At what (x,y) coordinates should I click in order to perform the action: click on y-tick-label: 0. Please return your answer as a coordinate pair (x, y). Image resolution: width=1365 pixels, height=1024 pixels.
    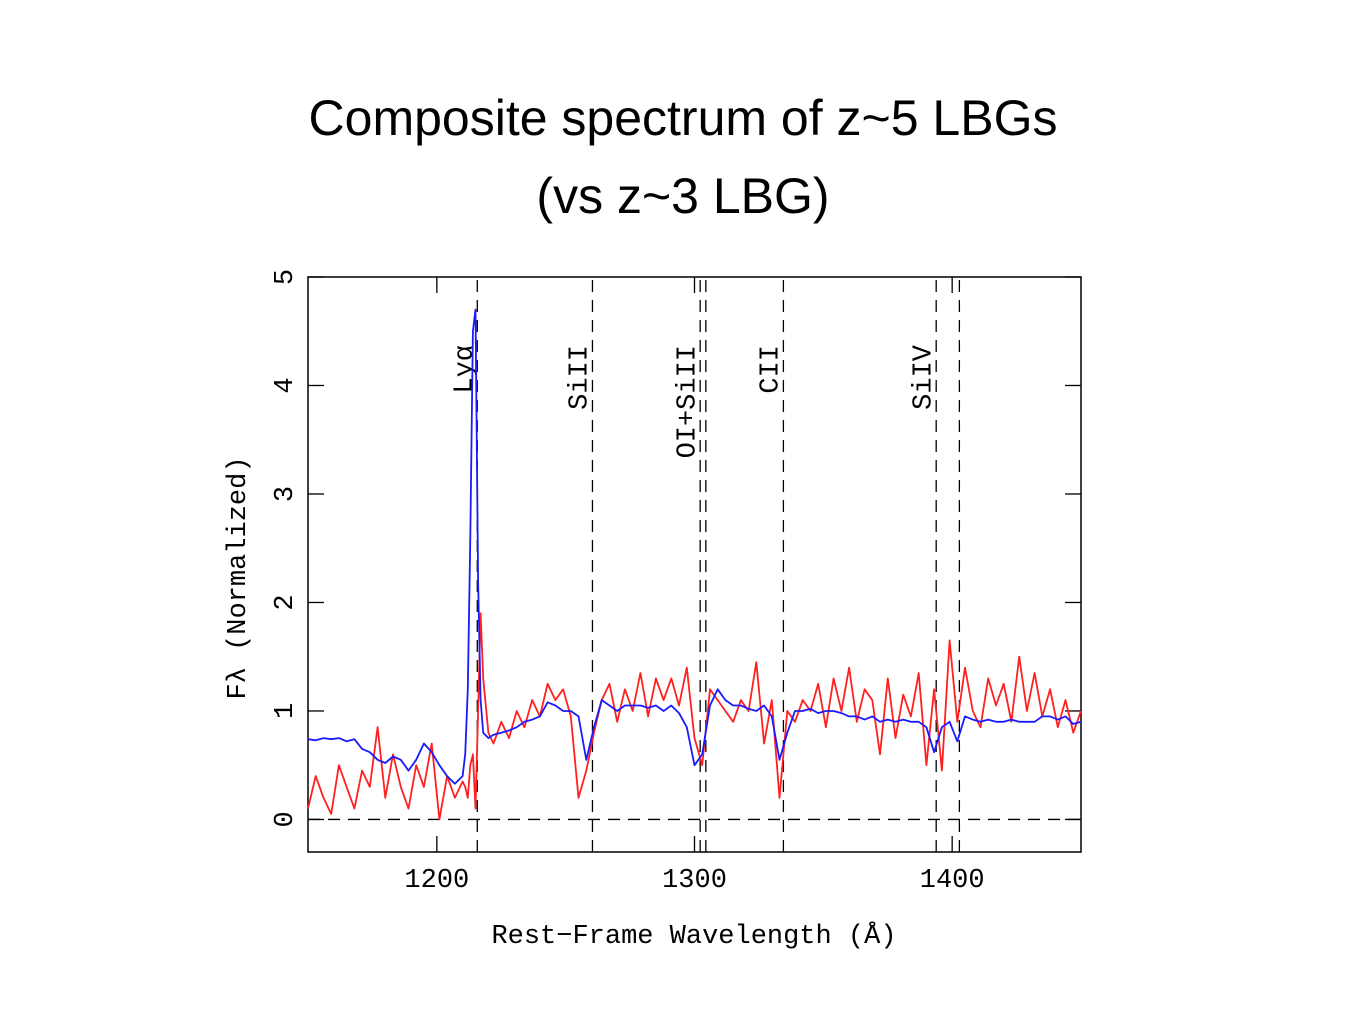
    Looking at the image, I should click on (286, 819).